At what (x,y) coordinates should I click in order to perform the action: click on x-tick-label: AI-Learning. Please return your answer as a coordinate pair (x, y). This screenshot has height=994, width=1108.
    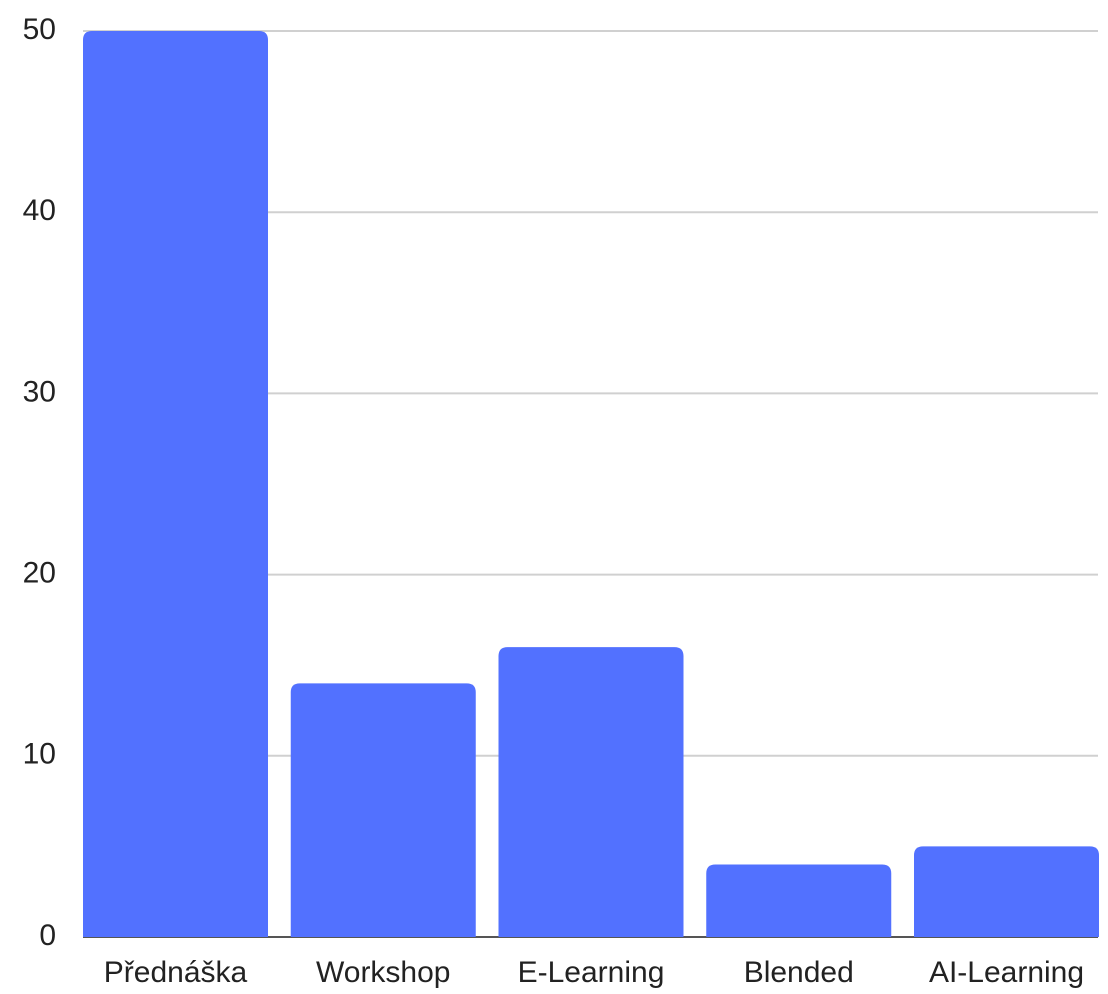
    Looking at the image, I should click on (1006, 972).